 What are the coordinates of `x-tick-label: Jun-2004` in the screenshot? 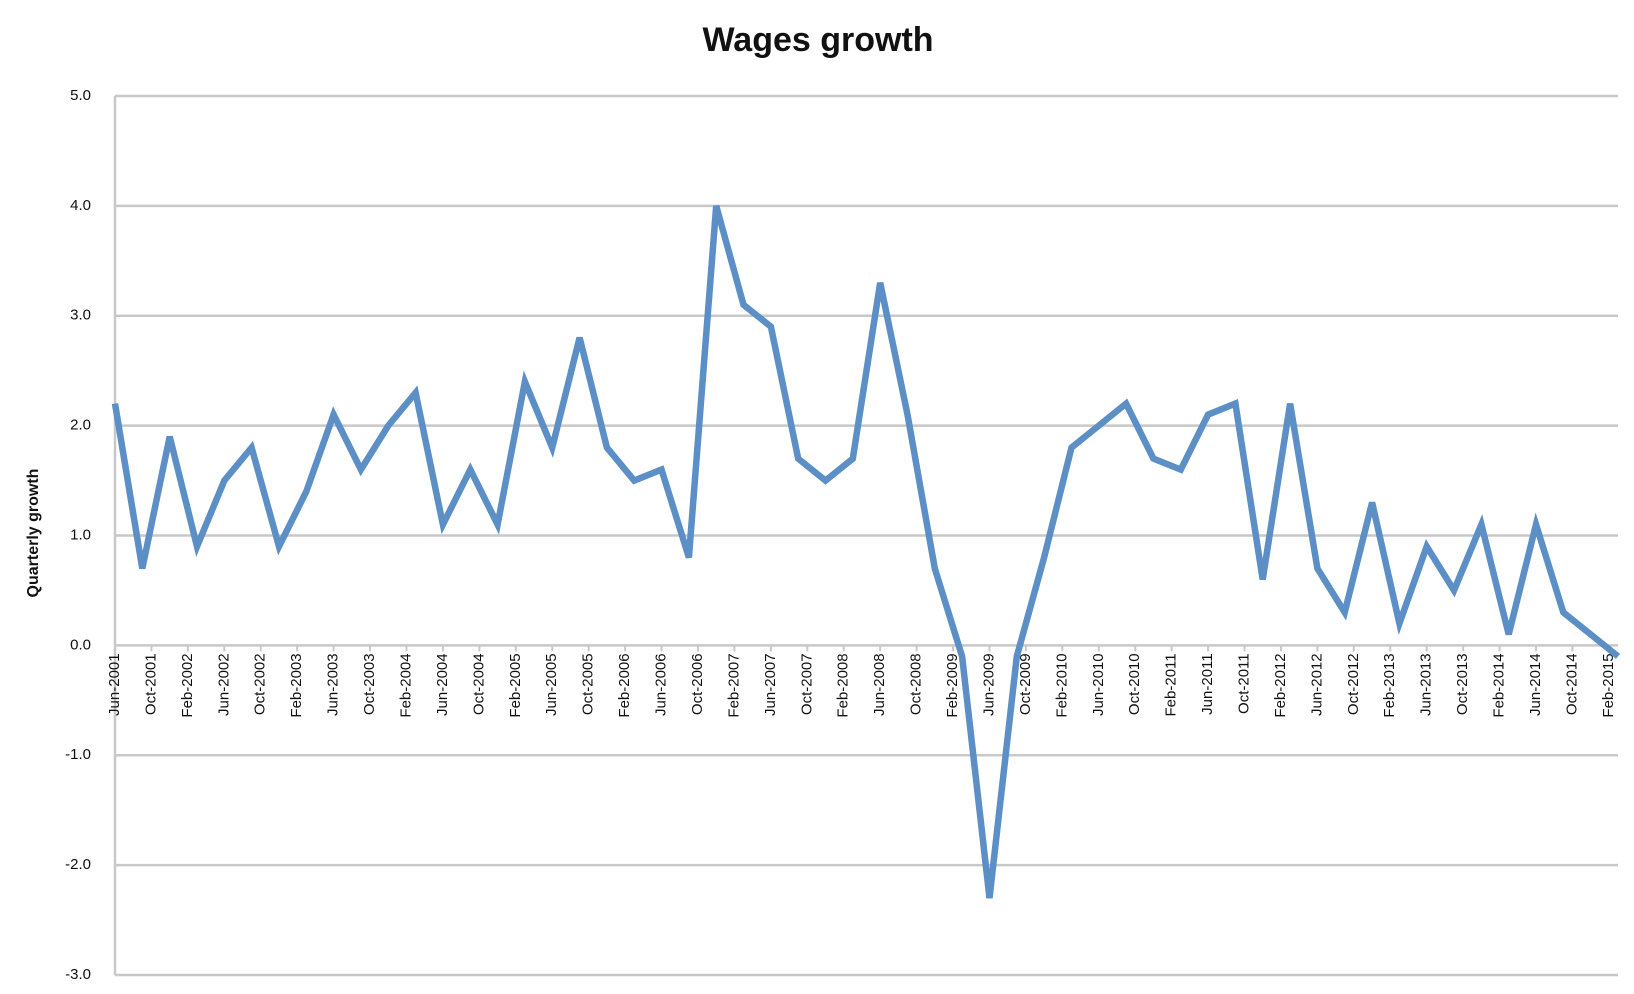 It's located at (442, 684).